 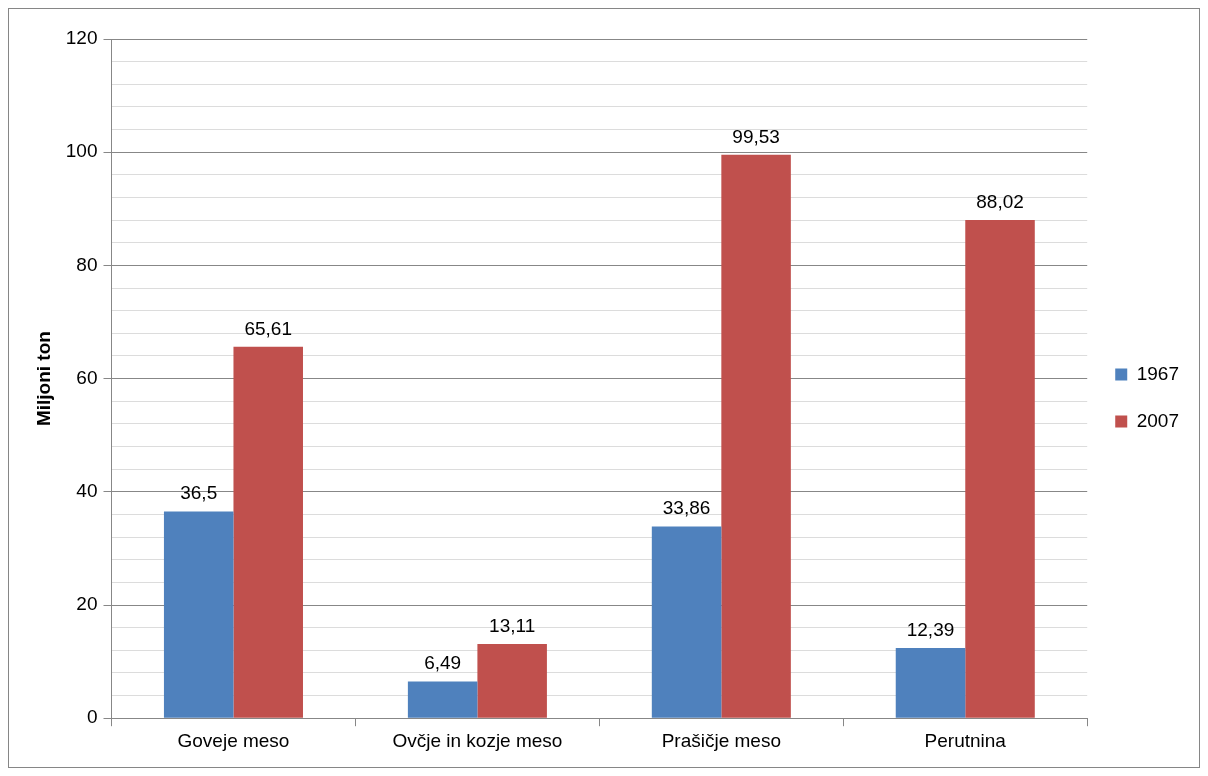 I want to click on y-tick-label: 40, so click(x=87, y=491).